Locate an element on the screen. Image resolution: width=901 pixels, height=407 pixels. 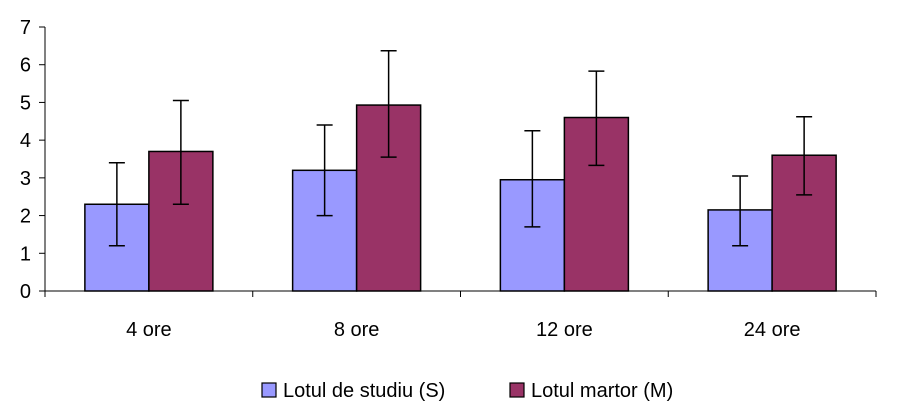
y-tick-label: 7 is located at coordinates (25, 28).